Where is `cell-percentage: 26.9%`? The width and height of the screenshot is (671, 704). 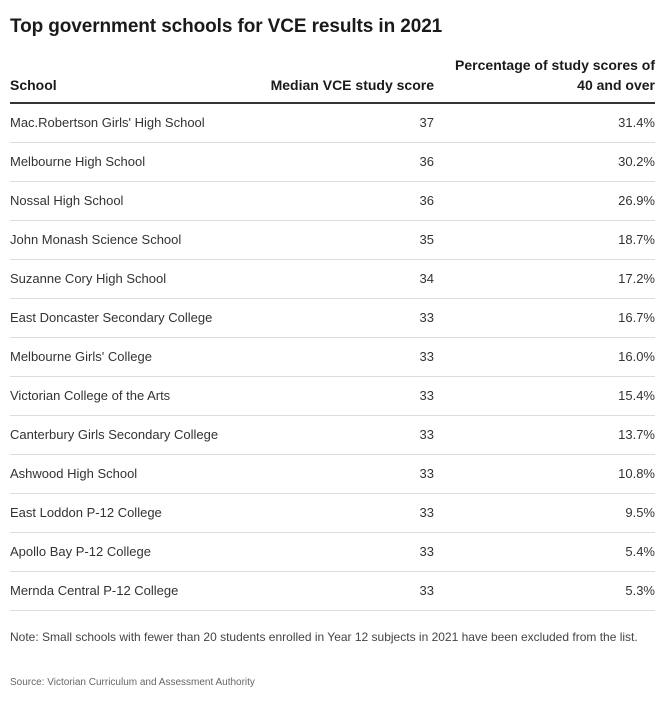 cell-percentage: 26.9% is located at coordinates (636, 200).